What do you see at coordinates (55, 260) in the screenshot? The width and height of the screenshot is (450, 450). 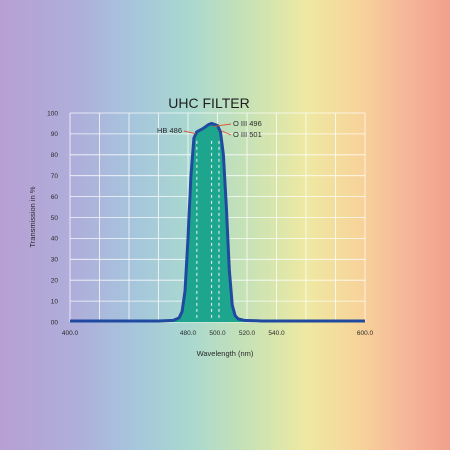 I see `y-tick-label: 30` at bounding box center [55, 260].